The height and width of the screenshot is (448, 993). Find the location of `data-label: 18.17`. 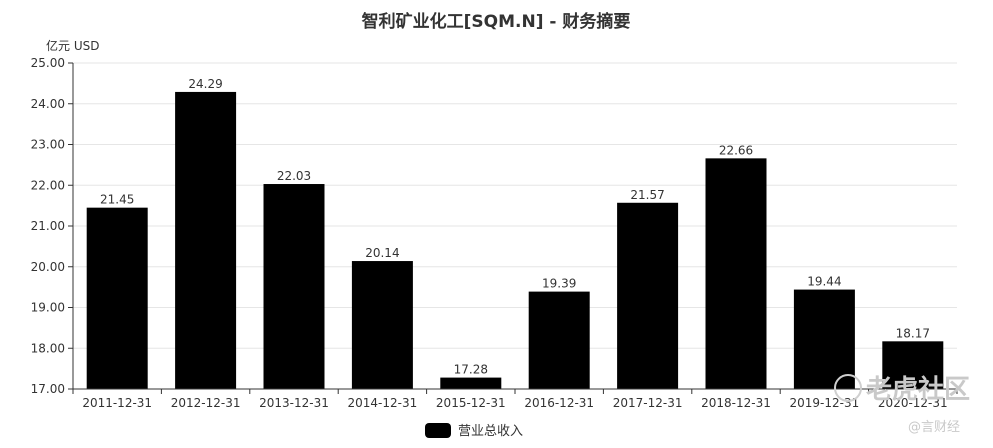

data-label: 18.17 is located at coordinates (913, 333).